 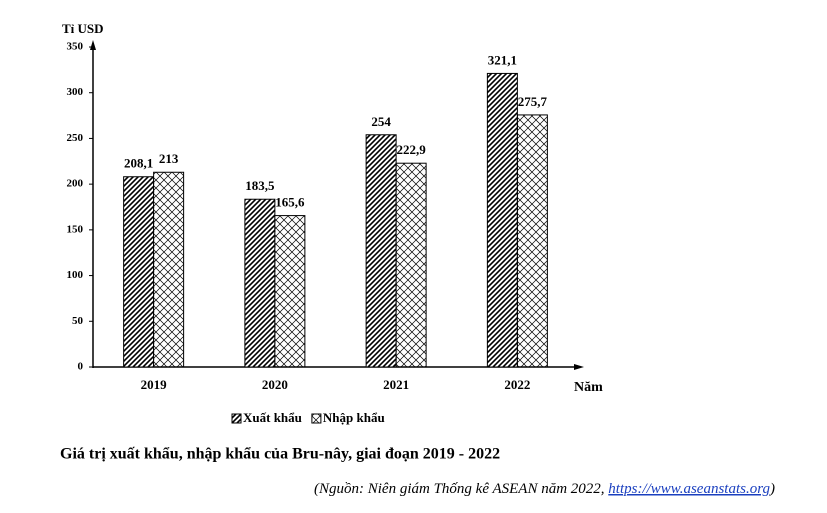 What do you see at coordinates (772, 489) in the screenshot?
I see `source-end: )` at bounding box center [772, 489].